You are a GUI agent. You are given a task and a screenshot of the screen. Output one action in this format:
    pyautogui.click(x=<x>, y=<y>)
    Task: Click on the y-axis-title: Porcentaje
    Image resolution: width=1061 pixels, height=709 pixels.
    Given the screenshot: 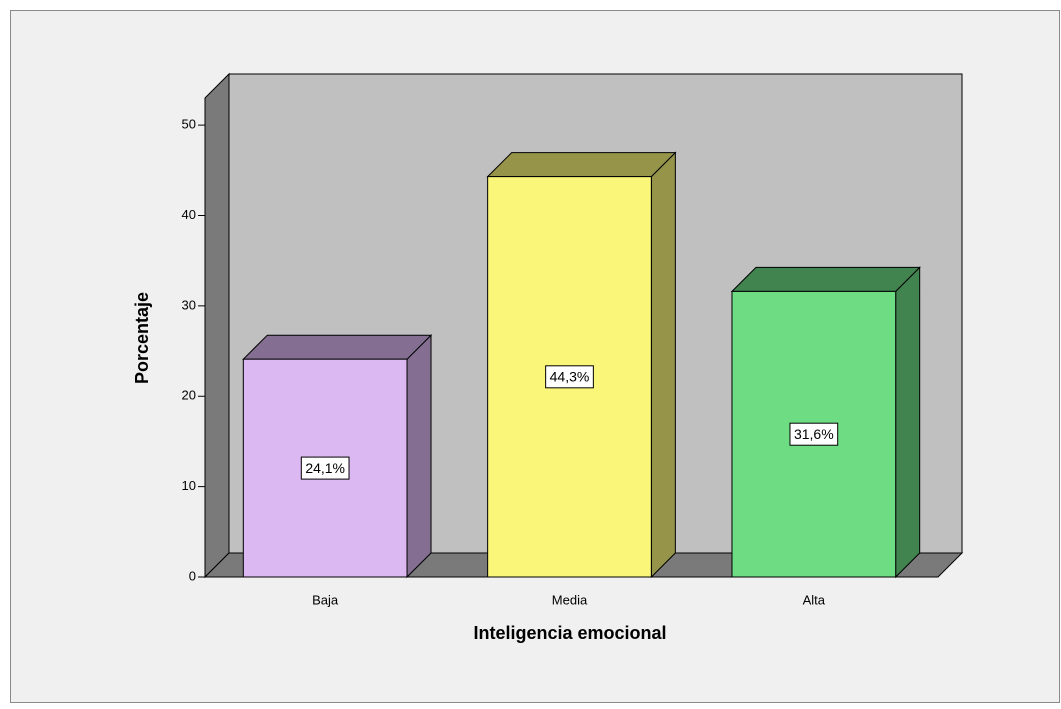 What is the action you would take?
    pyautogui.click(x=142, y=338)
    